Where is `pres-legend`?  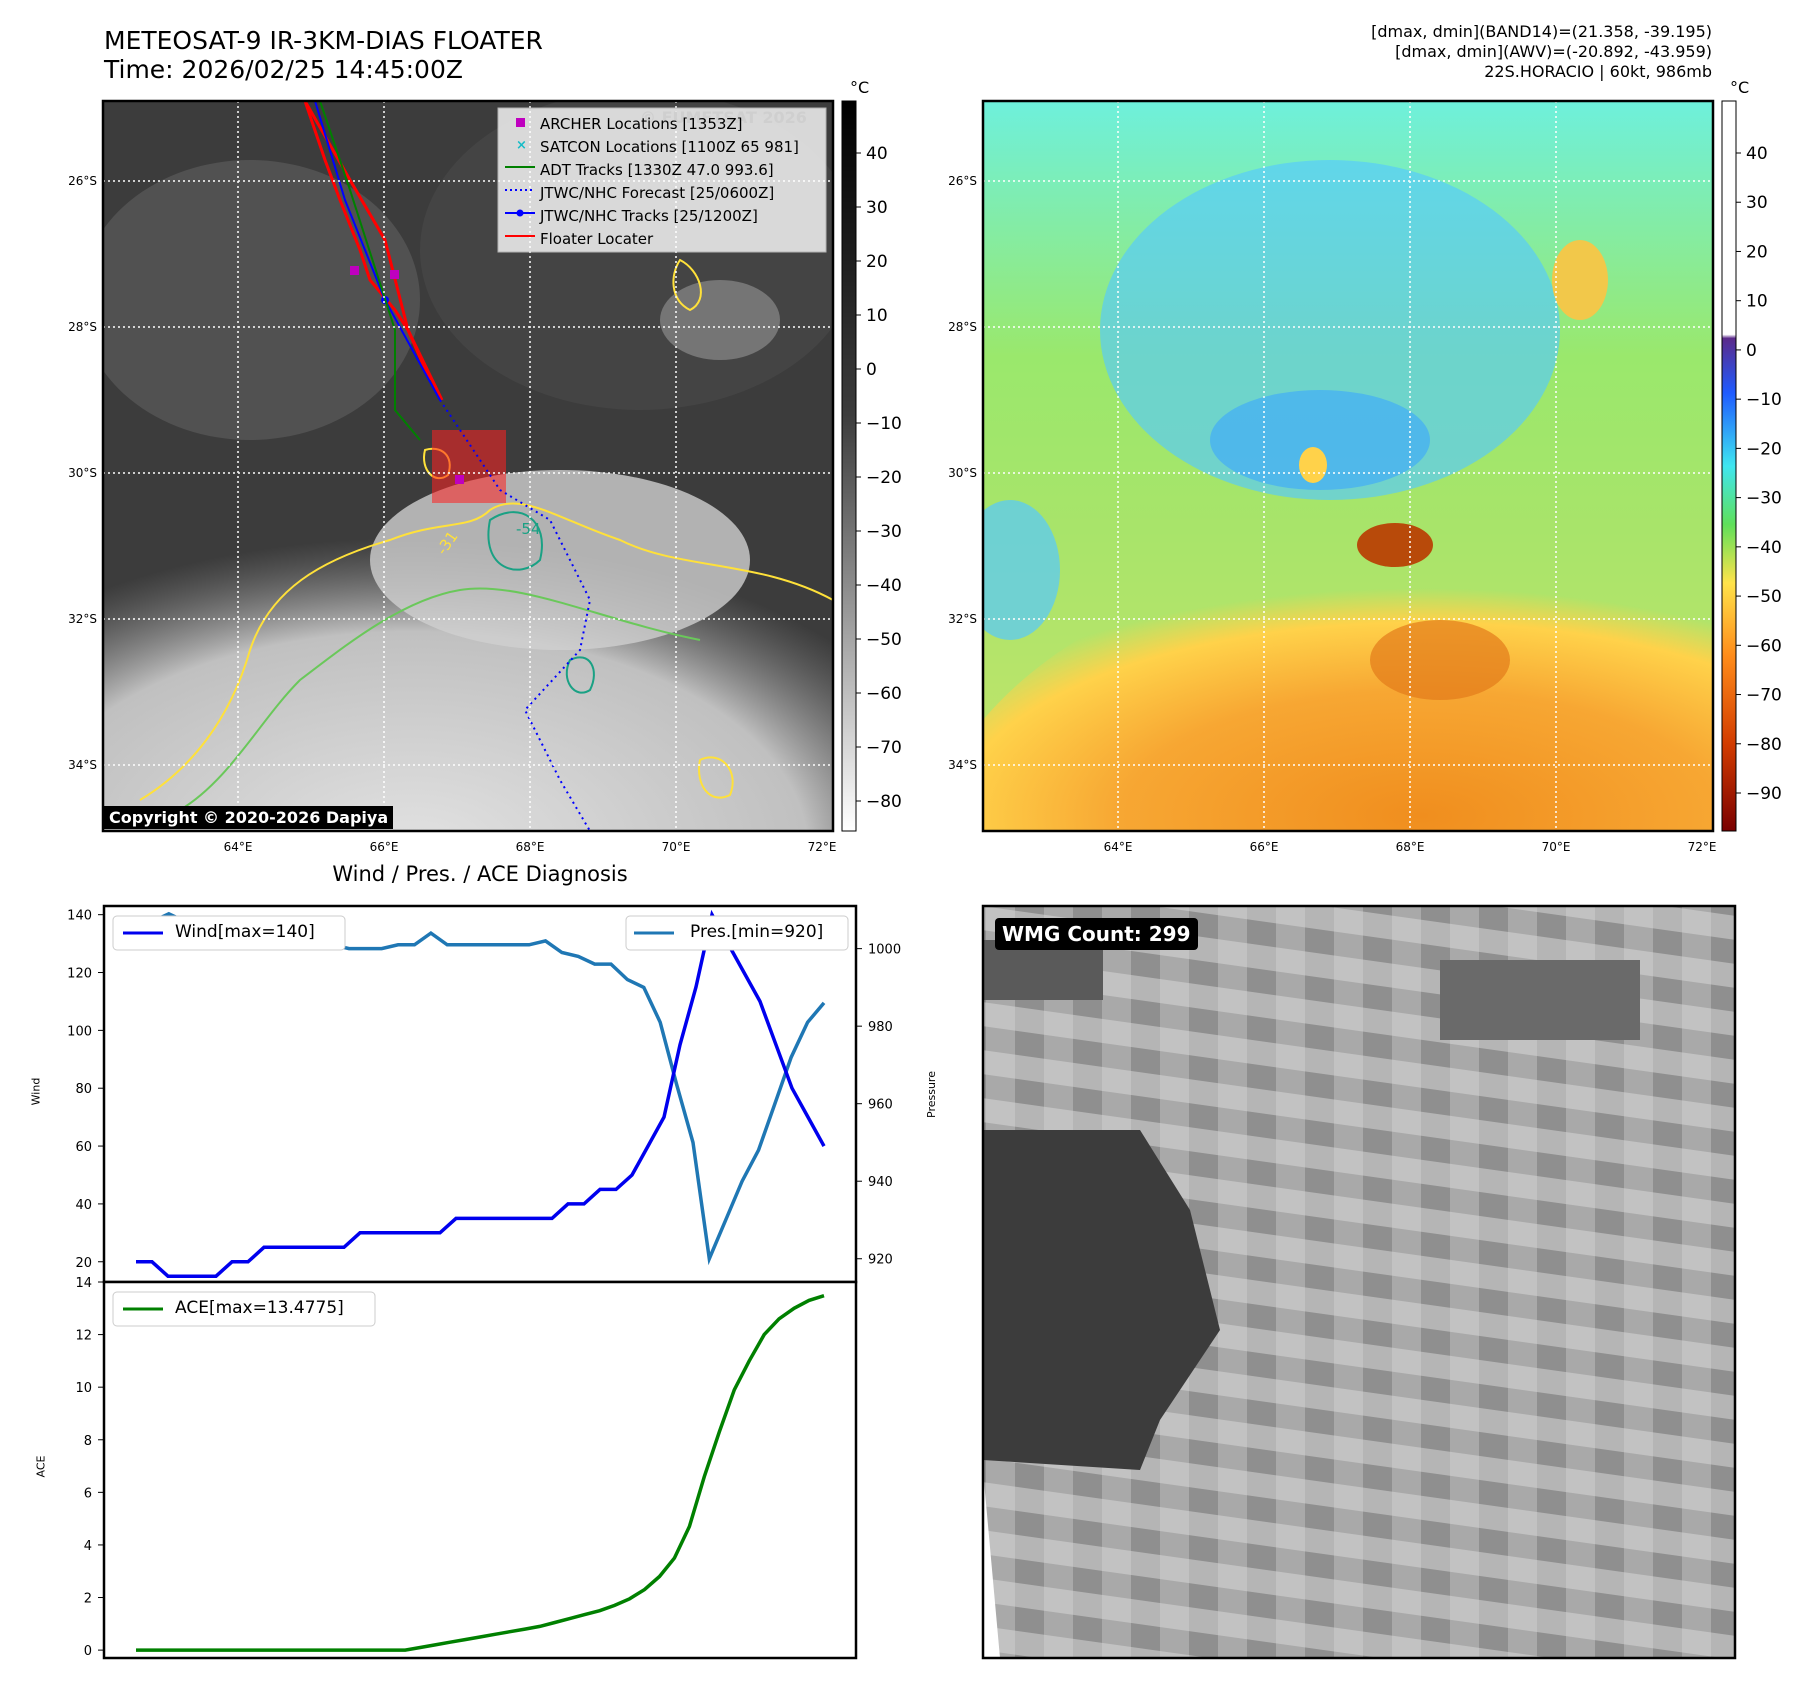 pres-legend is located at coordinates (737, 933).